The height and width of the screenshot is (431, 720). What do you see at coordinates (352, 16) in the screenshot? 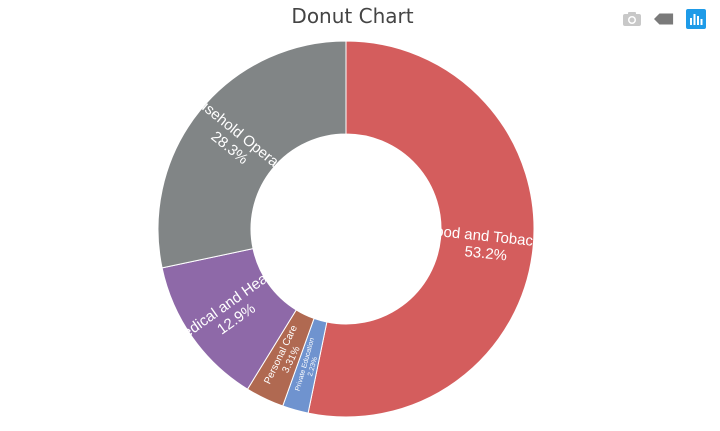
I see `chart-title: Donut Chart` at bounding box center [352, 16].